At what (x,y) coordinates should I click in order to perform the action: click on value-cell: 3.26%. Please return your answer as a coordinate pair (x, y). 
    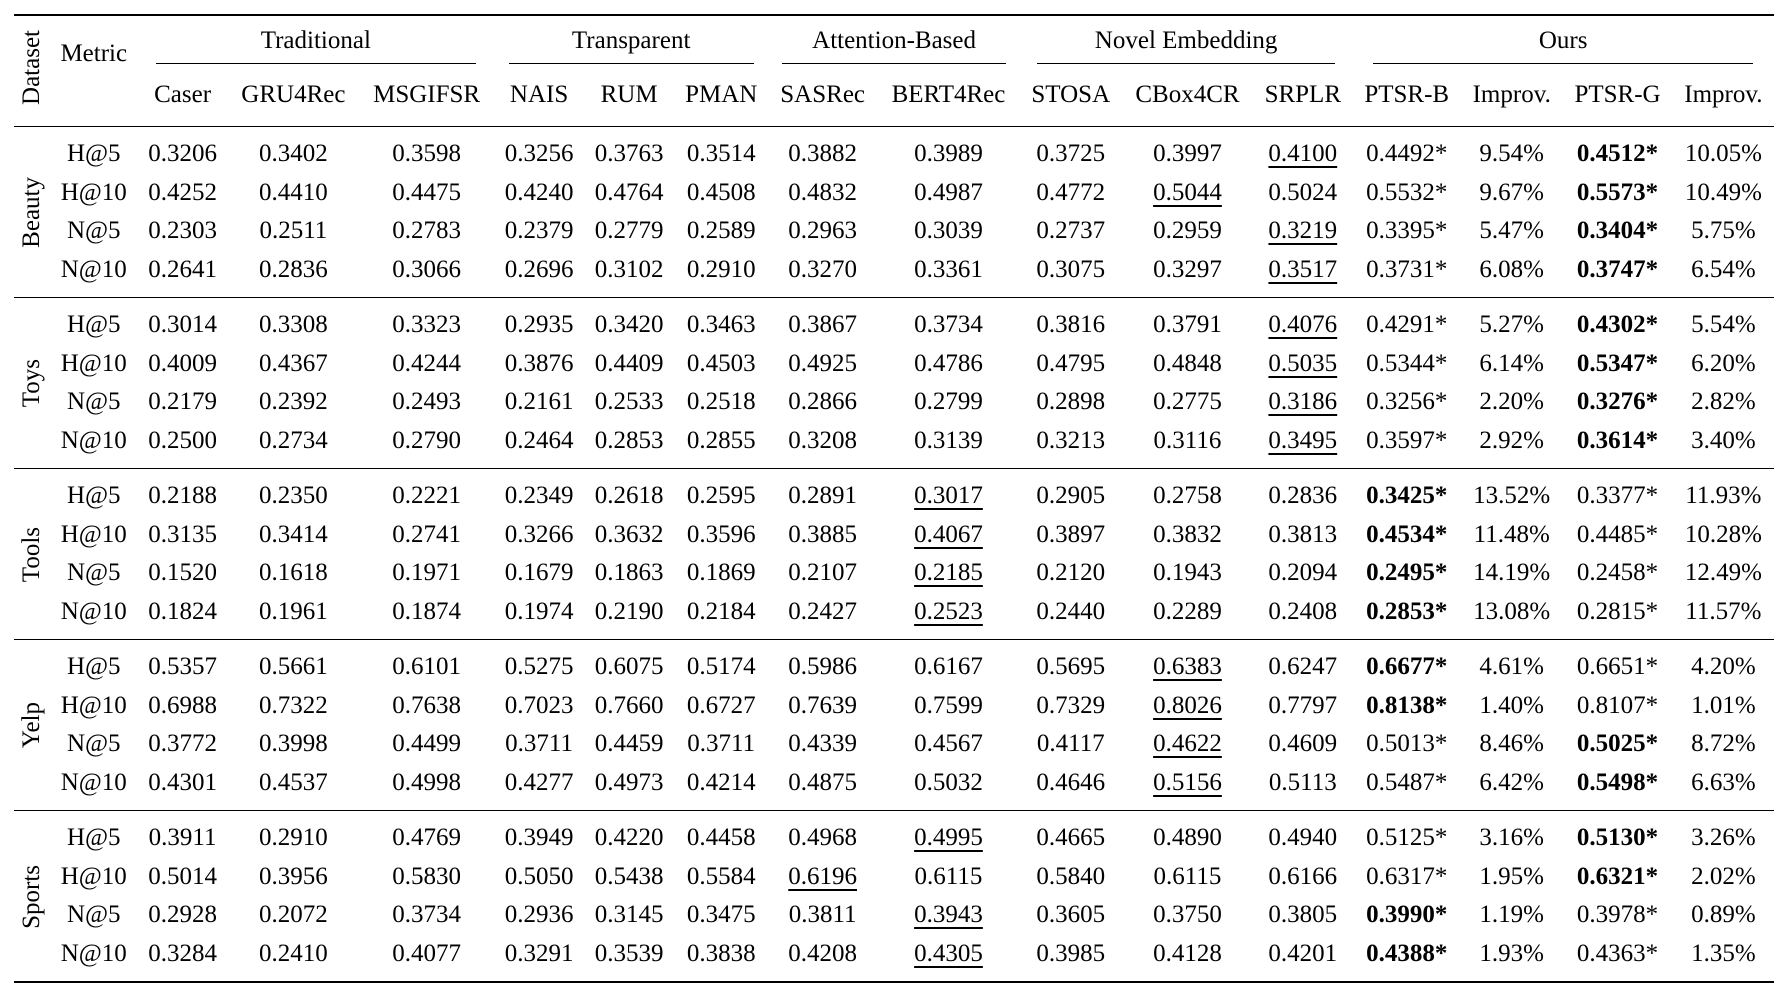
    Looking at the image, I should click on (1723, 838).